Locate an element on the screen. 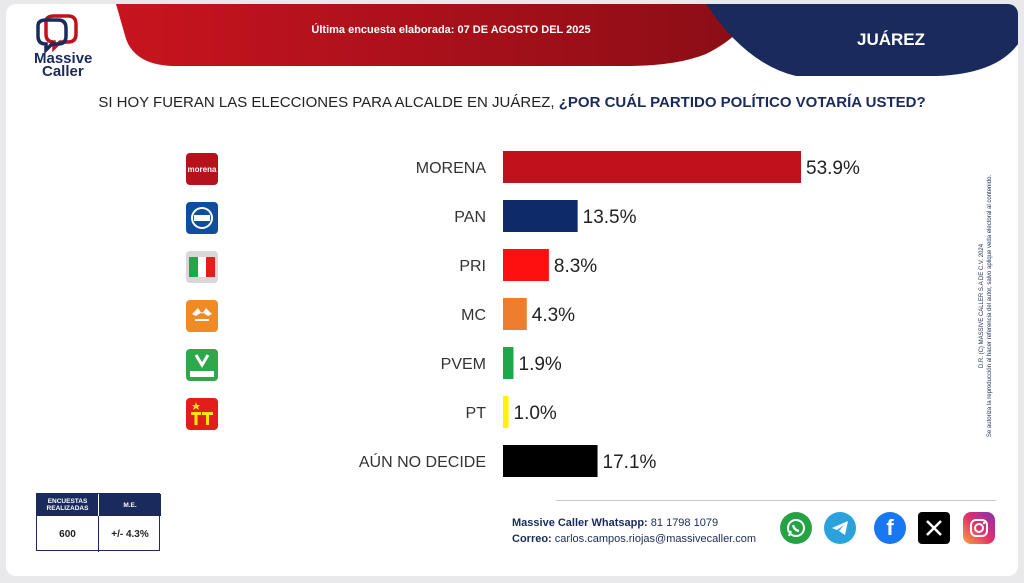 The image size is (1024, 583). category-label-pvem: PVEM is located at coordinates (463, 364).